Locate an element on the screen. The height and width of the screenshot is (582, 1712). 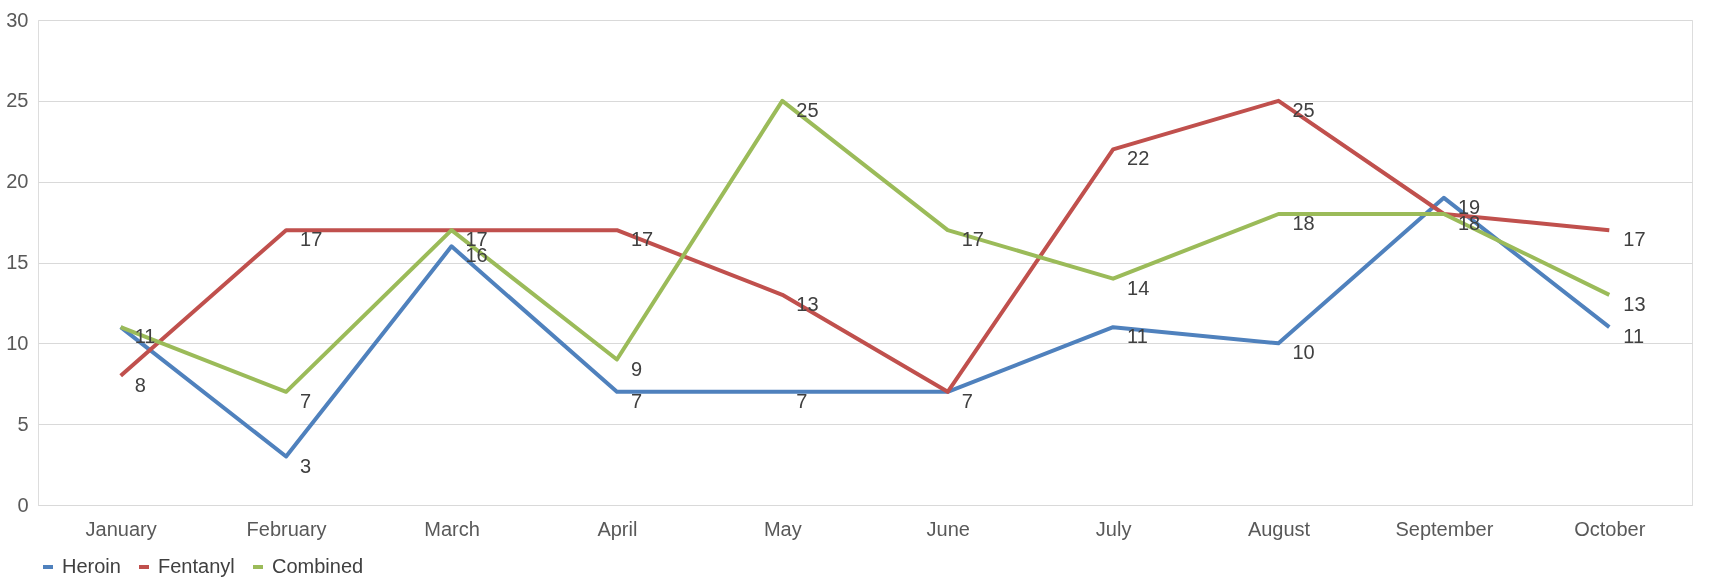
y-tick-label: 15 is located at coordinates (17, 262).